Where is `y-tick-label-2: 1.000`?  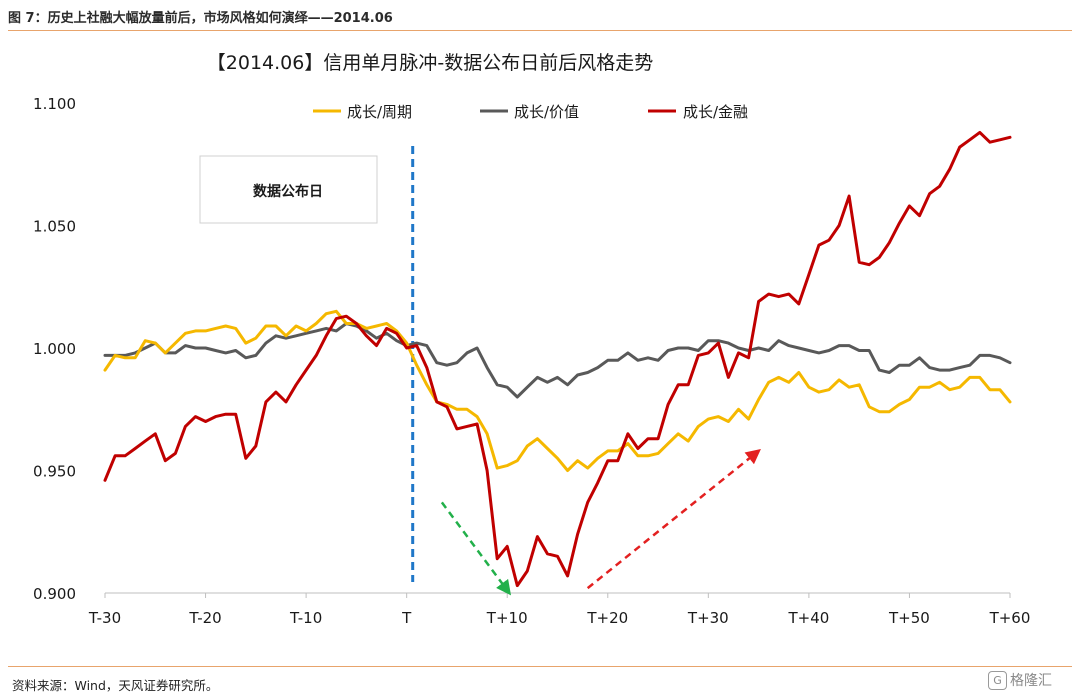
y-tick-label-2: 1.000 is located at coordinates (54, 349).